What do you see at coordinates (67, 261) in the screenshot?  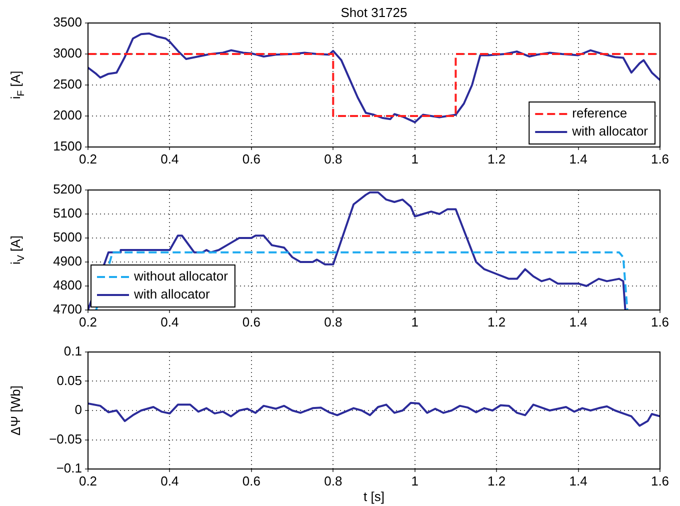 I see `y-tick-label: 4900` at bounding box center [67, 261].